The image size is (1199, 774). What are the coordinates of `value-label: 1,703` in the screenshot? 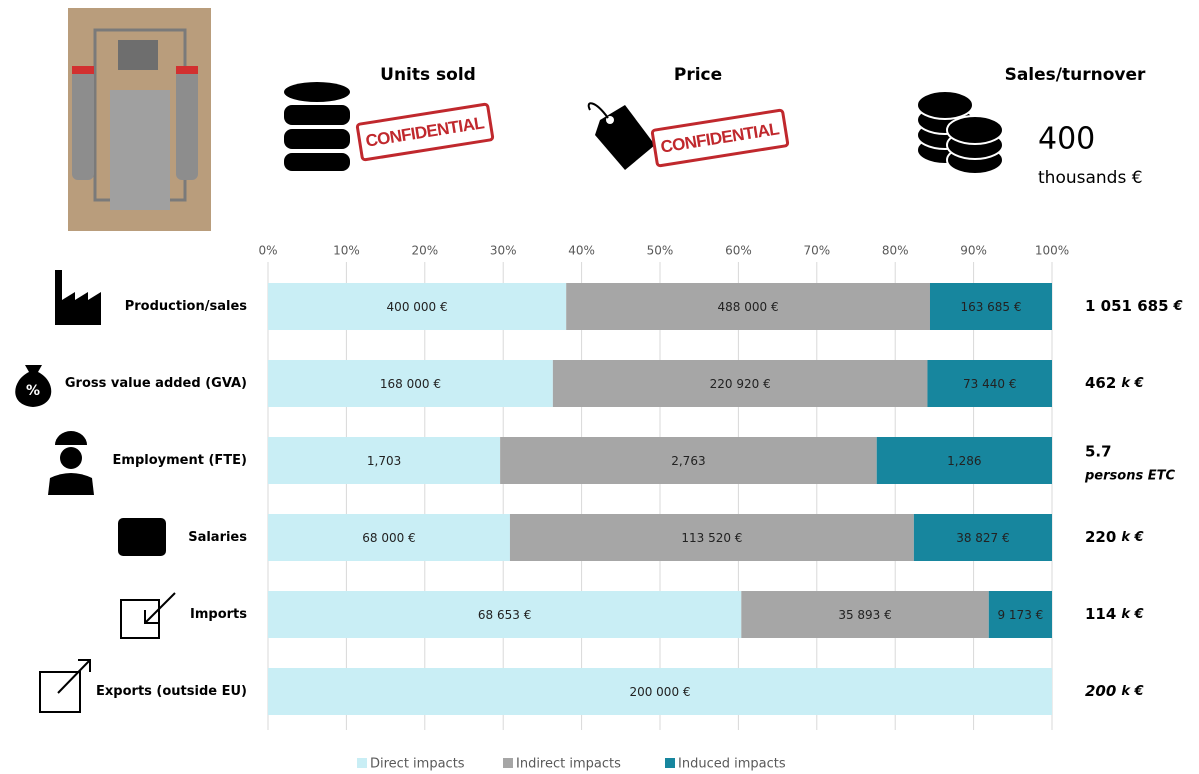 It's located at (384, 461).